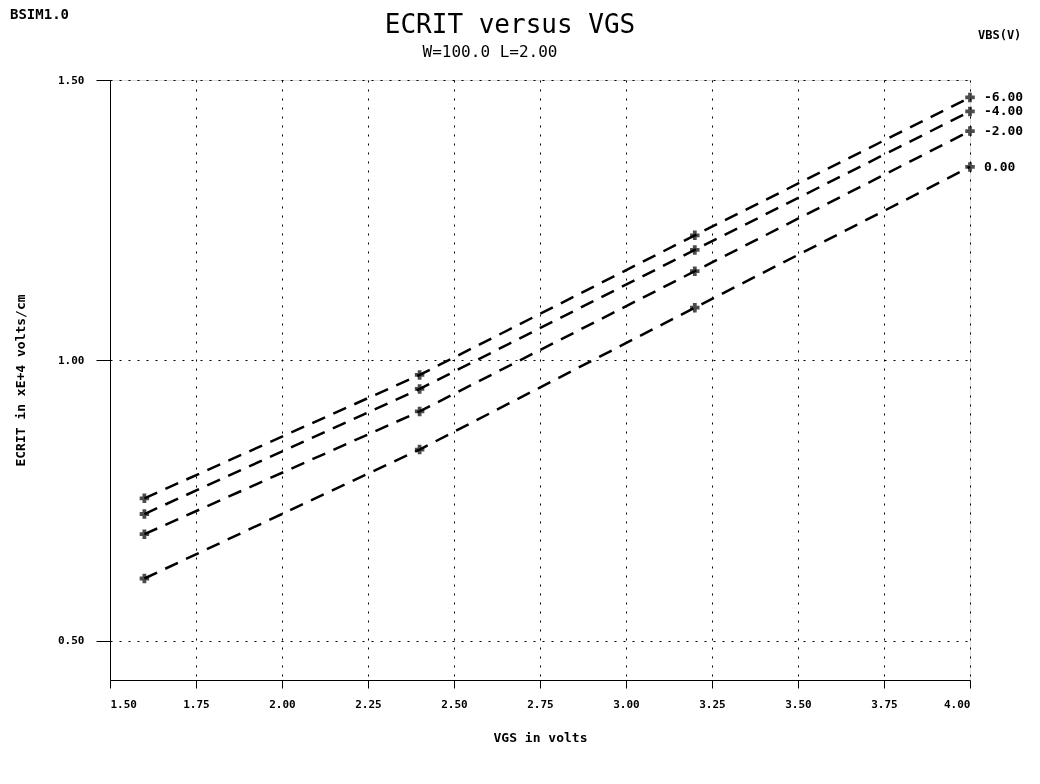 The width and height of the screenshot is (1040, 784). I want to click on x-tick-label: 2.00, so click(282, 704).